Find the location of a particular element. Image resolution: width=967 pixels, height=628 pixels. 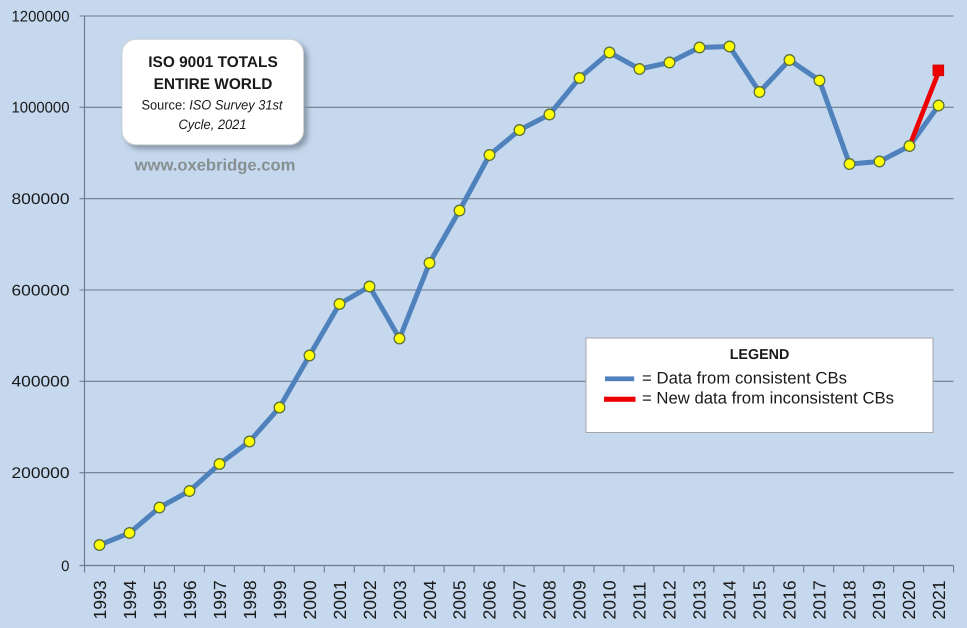

svg-text: Source: ISO Survey 31st is located at coordinates (213, 105).